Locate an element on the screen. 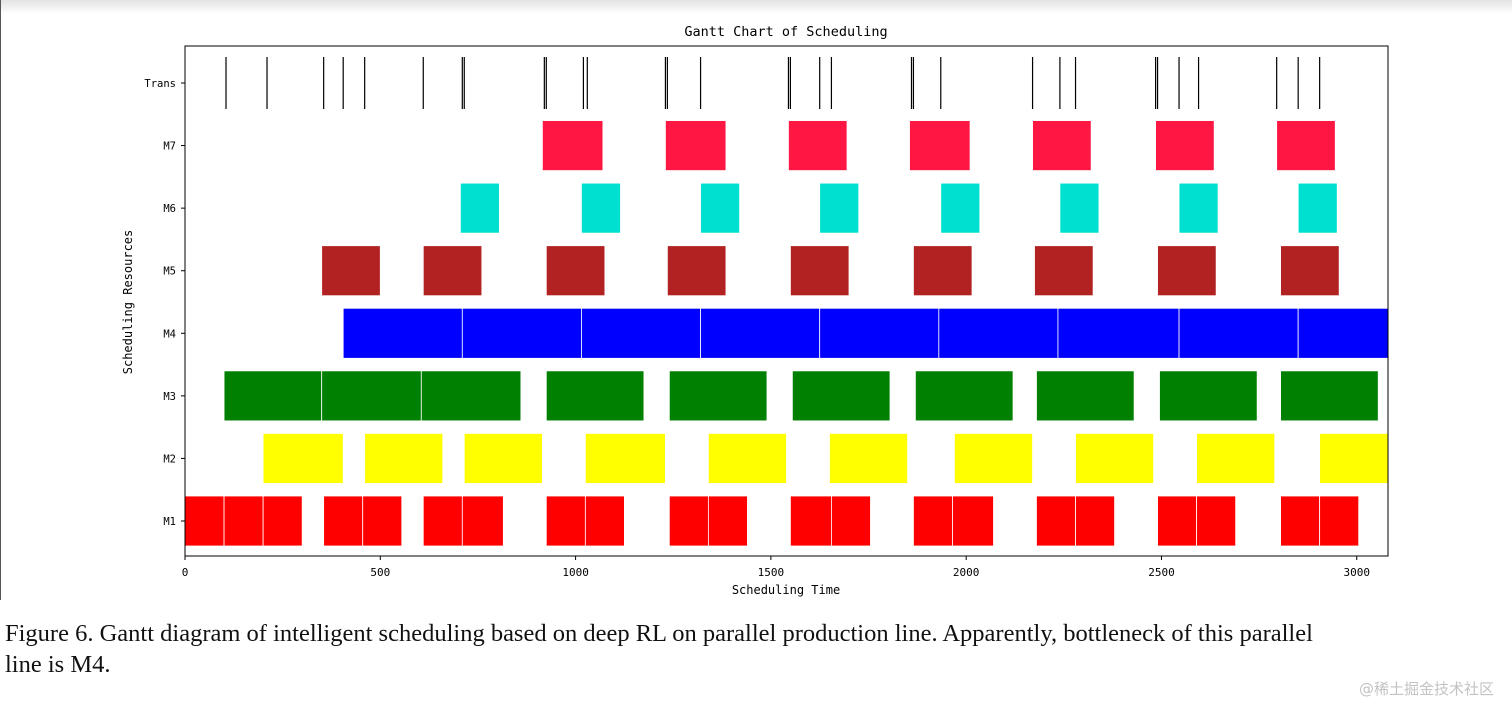 This screenshot has width=1512, height=720. x-tick-label: 2500 is located at coordinates (1161, 572).